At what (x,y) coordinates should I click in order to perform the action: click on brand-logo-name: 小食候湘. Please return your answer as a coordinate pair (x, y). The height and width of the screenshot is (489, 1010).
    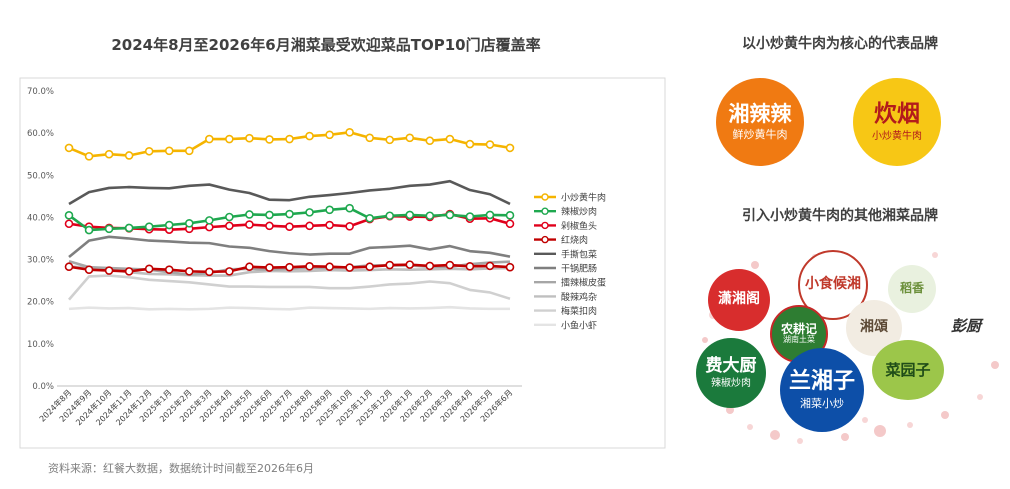
    Looking at the image, I should click on (833, 284).